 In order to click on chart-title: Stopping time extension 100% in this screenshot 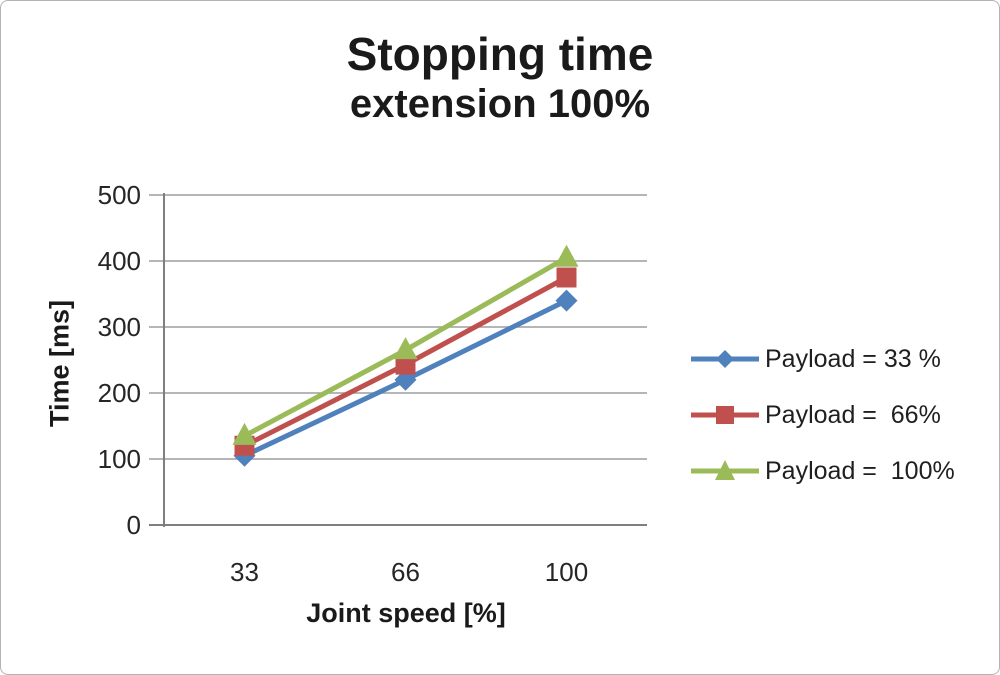, I will do `click(500, 78)`.